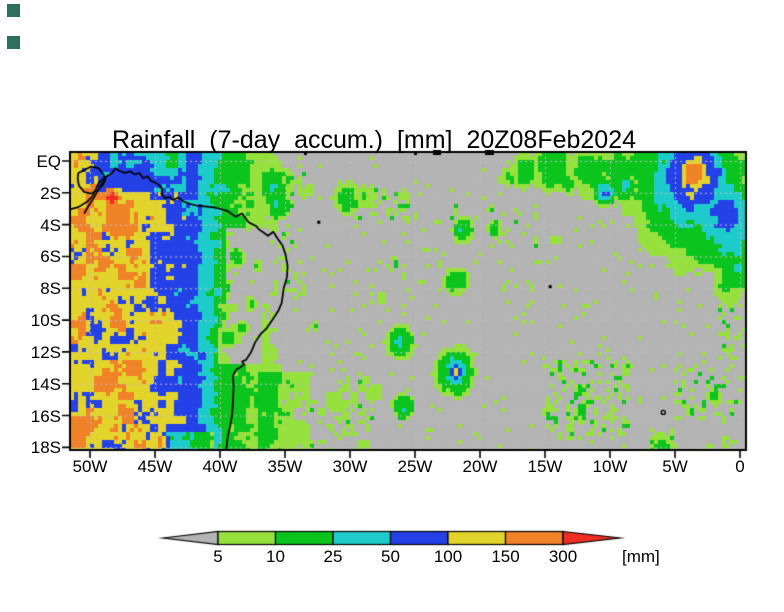 The image size is (784, 612). What do you see at coordinates (675, 466) in the screenshot?
I see `lon-tick-label: 5W` at bounding box center [675, 466].